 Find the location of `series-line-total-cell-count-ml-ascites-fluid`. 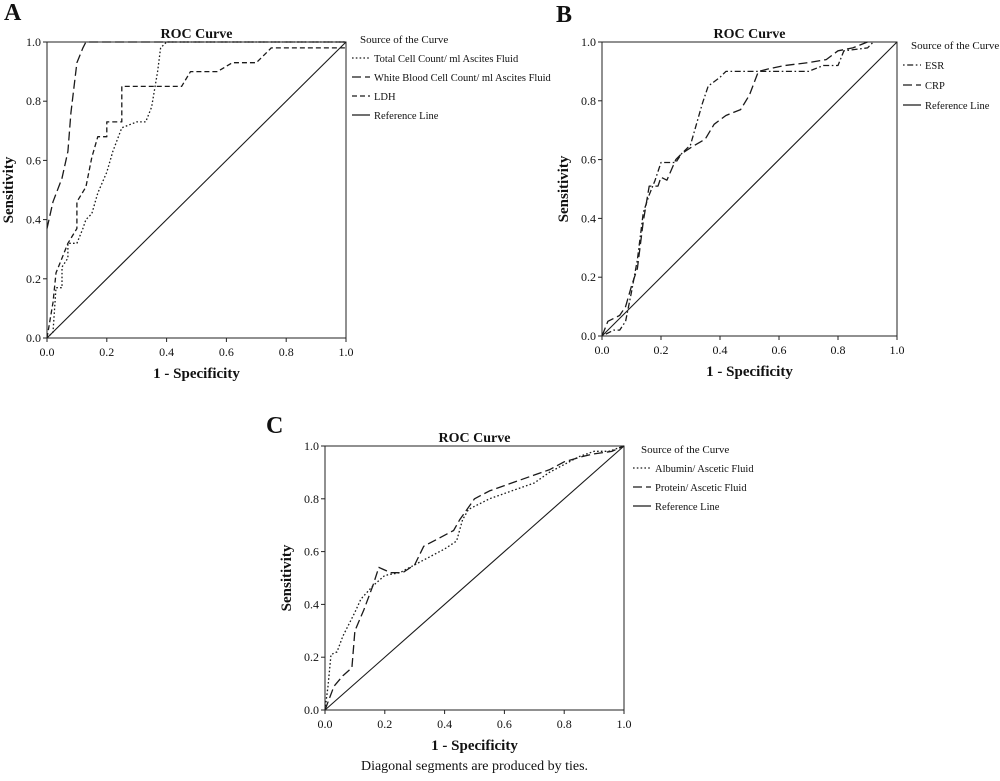

series-line-total-cell-count-ml-ascites-fluid is located at coordinates (196, 190).